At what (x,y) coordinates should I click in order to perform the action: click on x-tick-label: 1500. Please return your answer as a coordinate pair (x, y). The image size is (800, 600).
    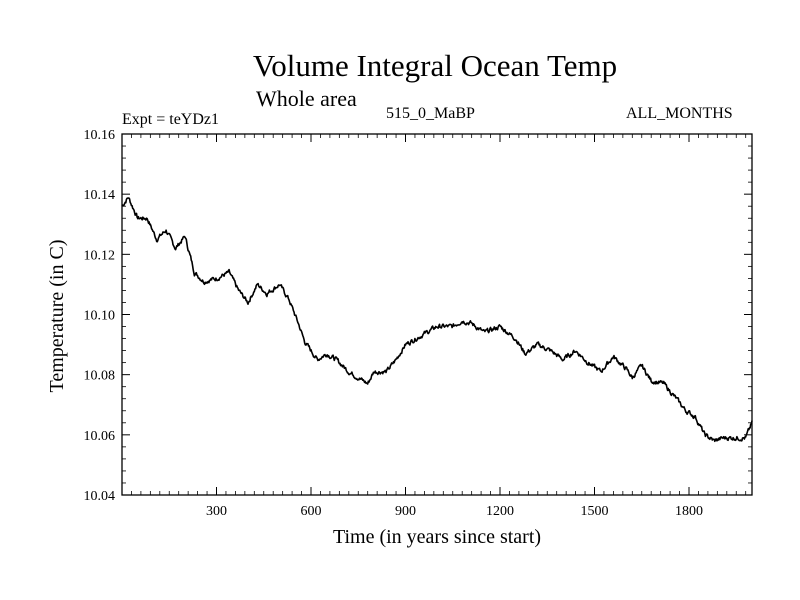
    Looking at the image, I should click on (595, 511).